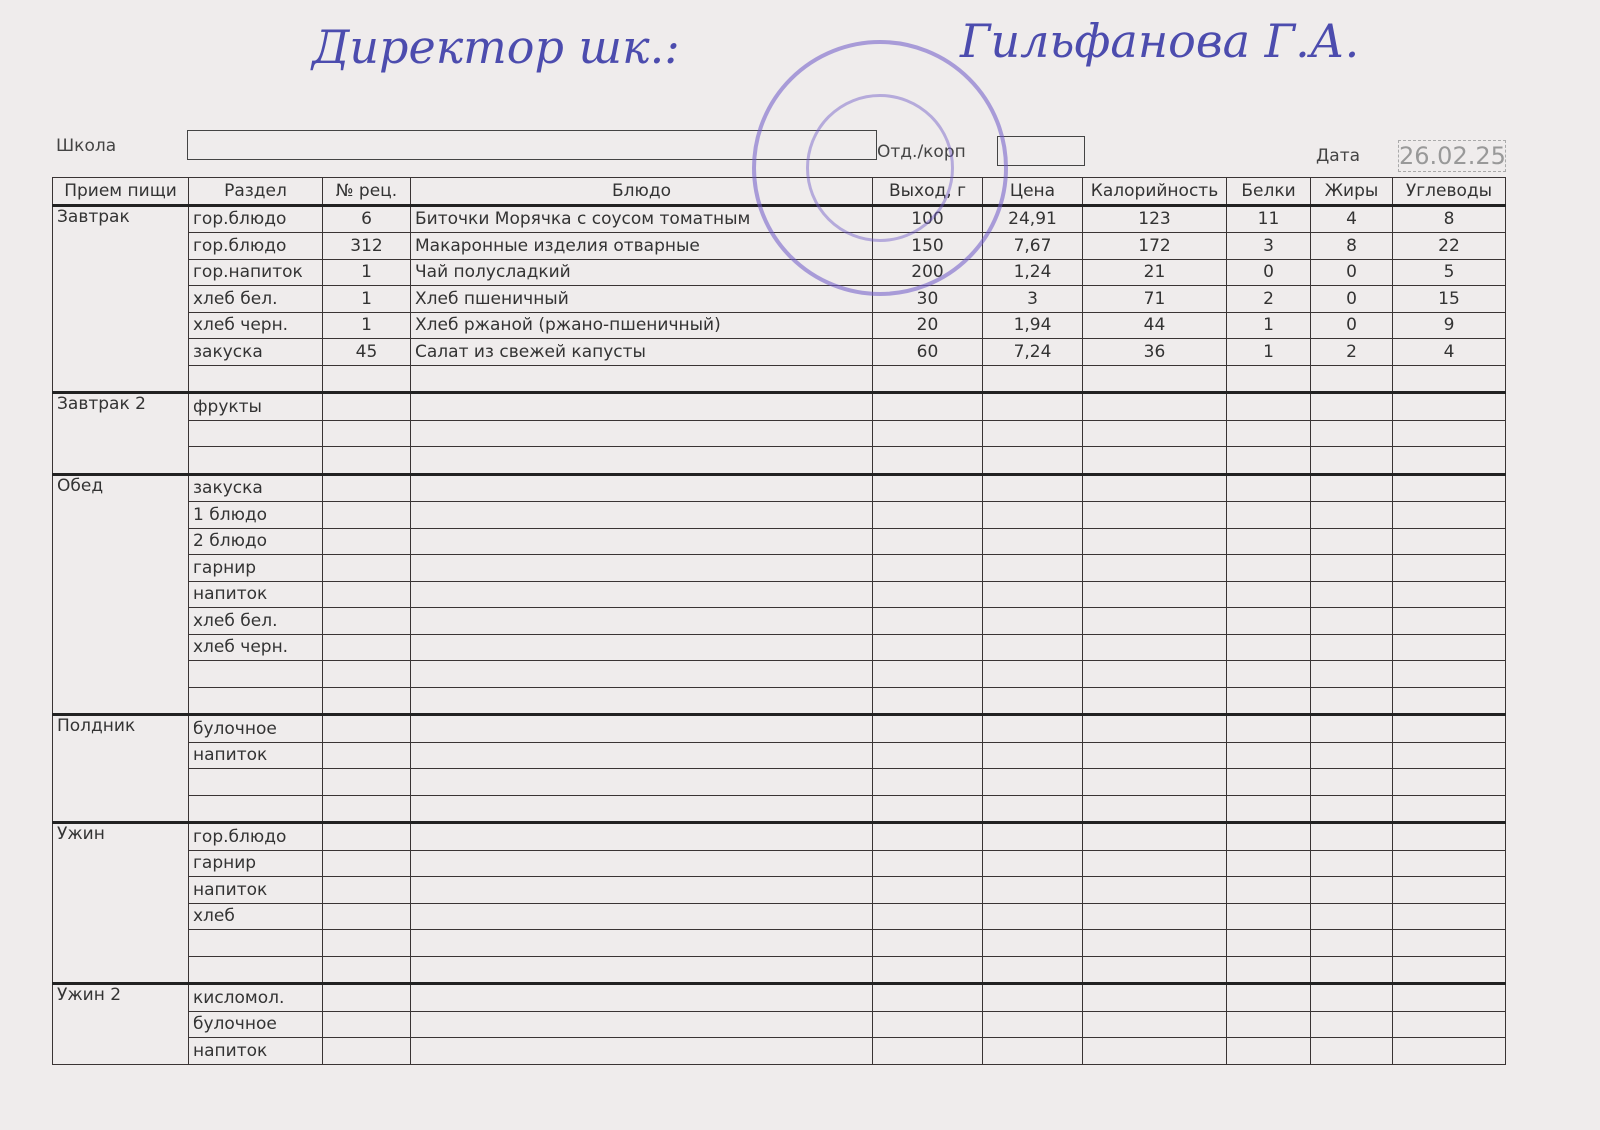 This screenshot has width=1600, height=1130. Describe the element at coordinates (1268, 218) in the screenshot. I see `cell: 11` at that location.